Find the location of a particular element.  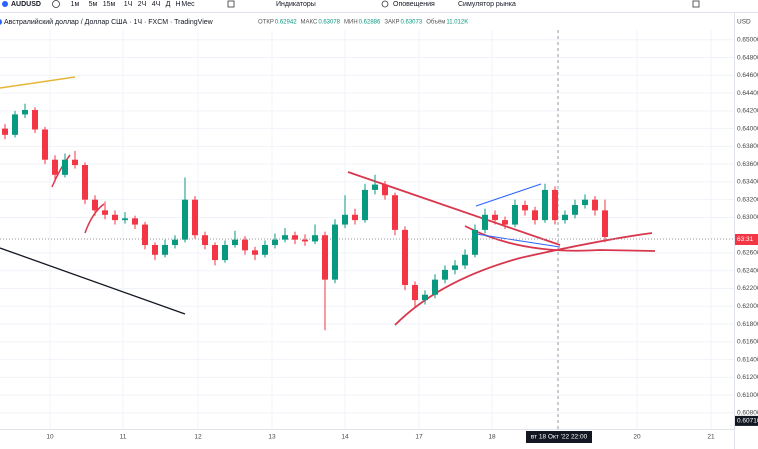

chart-type-button is located at coordinates (231, 4).